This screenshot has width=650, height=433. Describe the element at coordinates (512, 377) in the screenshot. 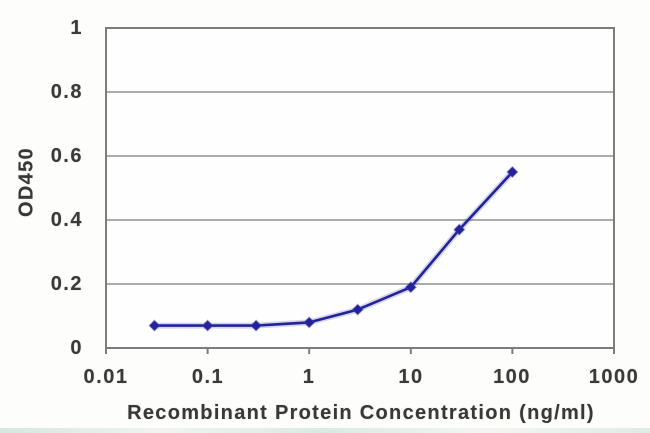

I see `x-tick-label-100: 100` at that location.